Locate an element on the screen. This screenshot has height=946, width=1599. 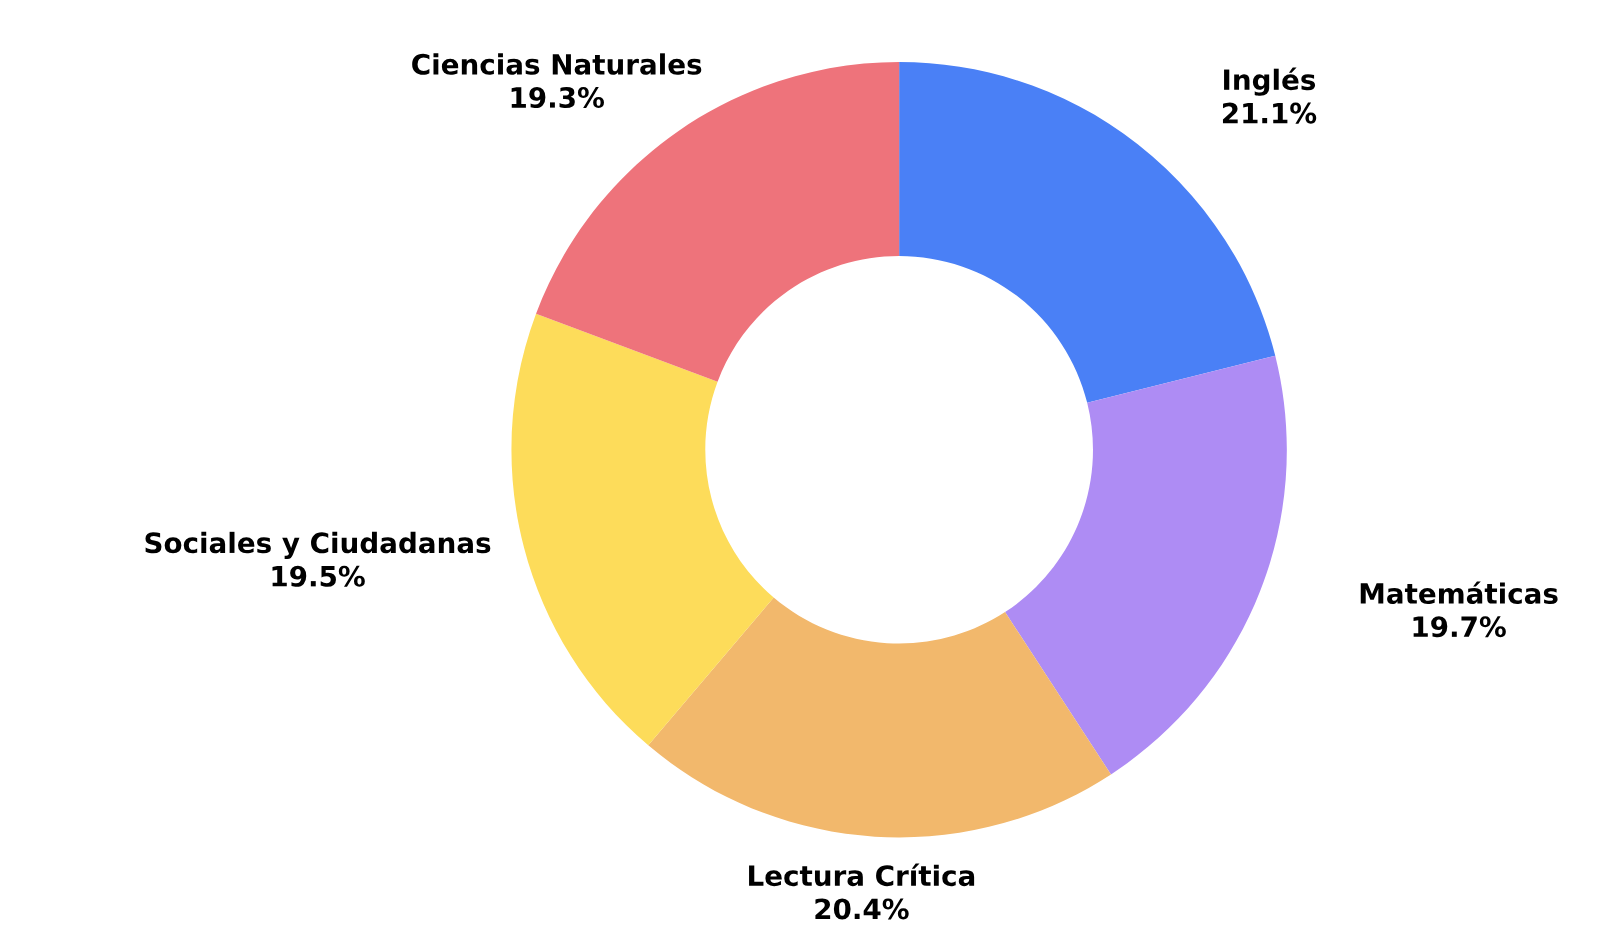
data-label: 21.1% is located at coordinates (1269, 113).